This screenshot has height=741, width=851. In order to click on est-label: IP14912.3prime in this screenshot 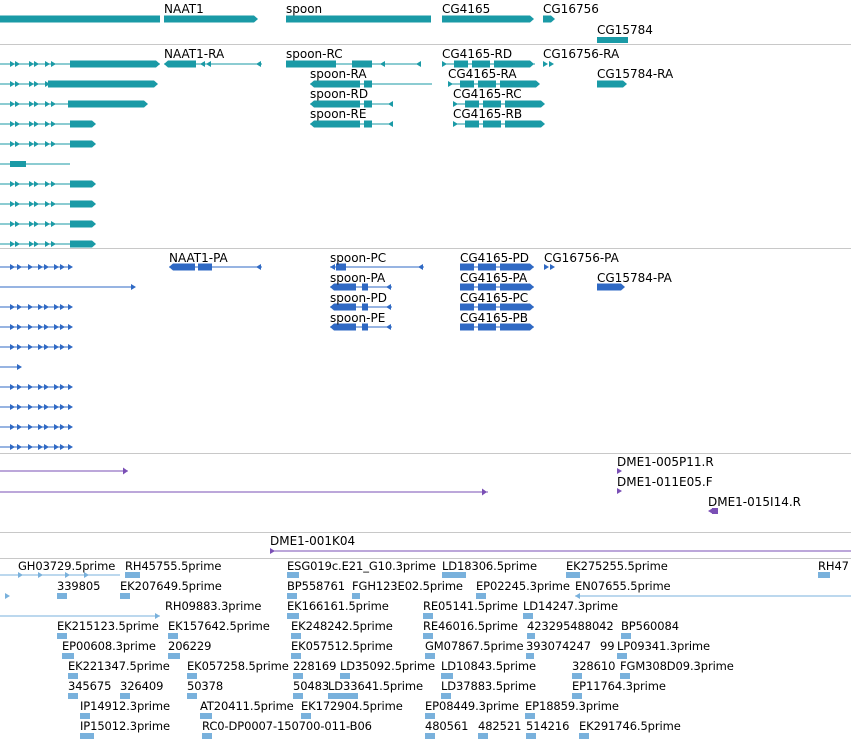, I will do `click(125, 706)`.